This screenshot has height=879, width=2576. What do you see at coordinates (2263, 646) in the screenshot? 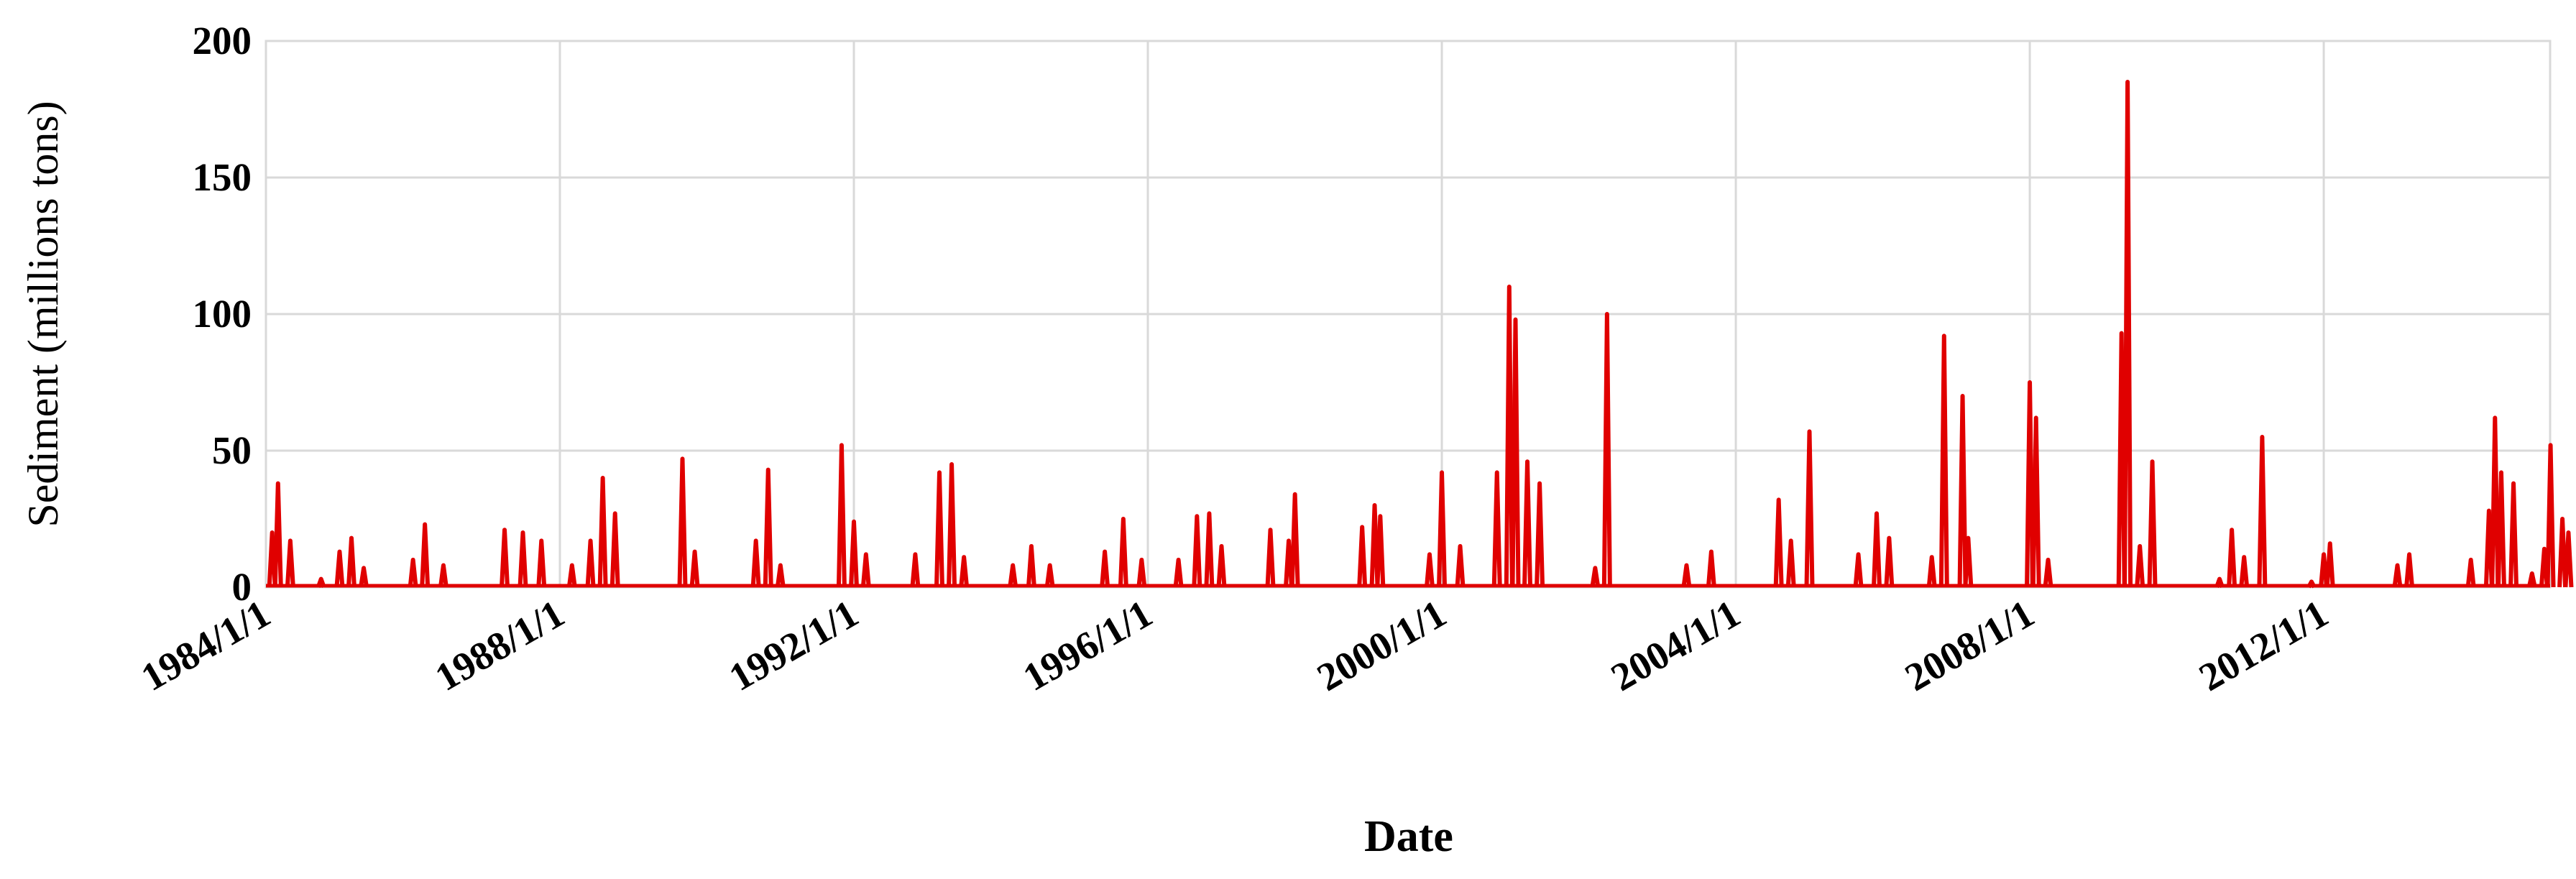
I see `x-tick-label: 2012/1/1` at bounding box center [2263, 646].